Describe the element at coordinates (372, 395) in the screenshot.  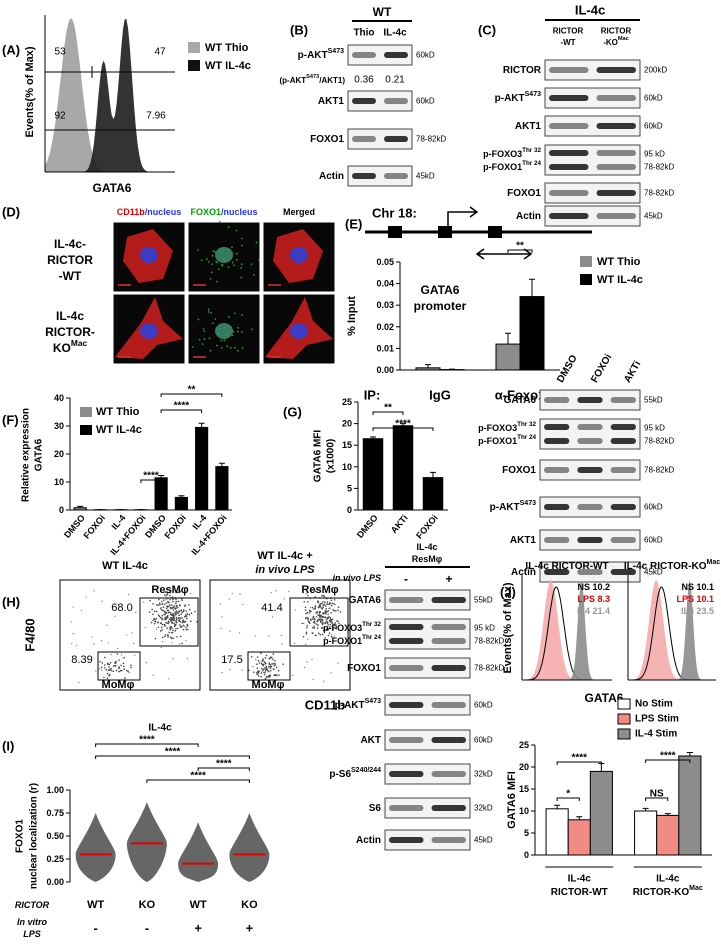
I see `label: IP:` at that location.